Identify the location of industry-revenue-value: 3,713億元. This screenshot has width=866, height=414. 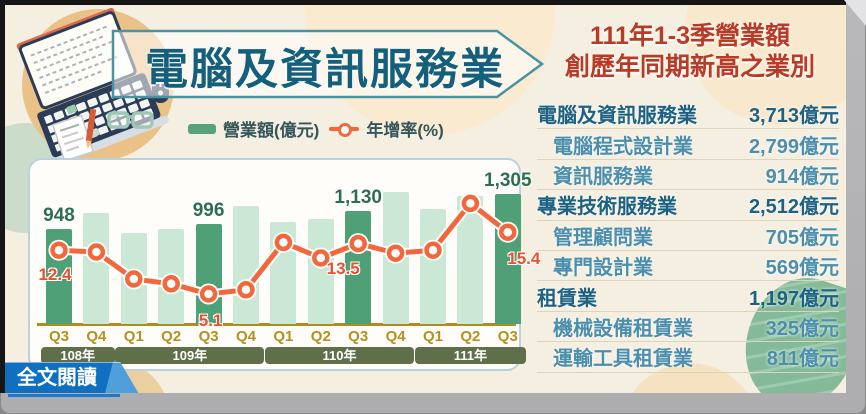
(793, 116).